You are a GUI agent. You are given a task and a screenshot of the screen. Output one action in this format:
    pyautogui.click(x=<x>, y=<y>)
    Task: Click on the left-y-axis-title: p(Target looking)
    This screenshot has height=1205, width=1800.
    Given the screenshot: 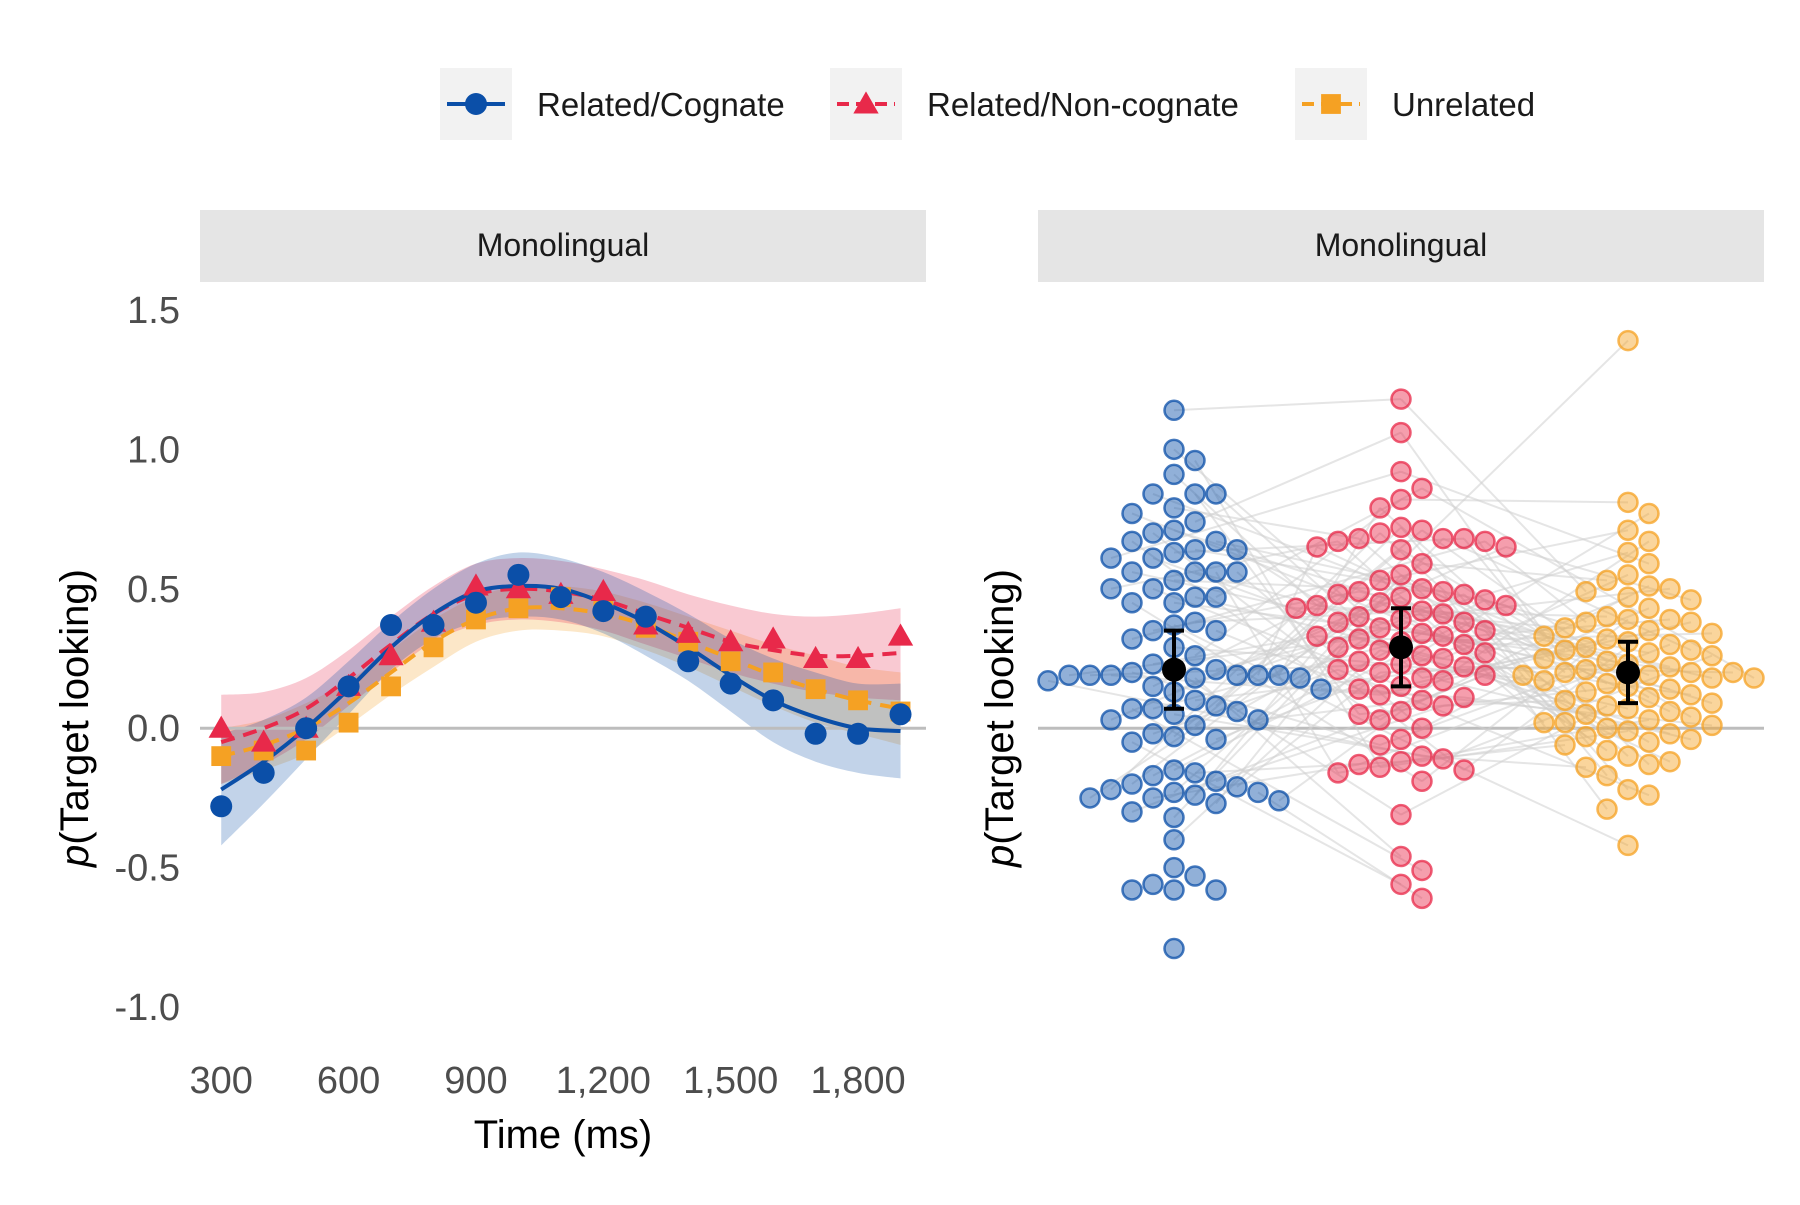 What is the action you would take?
    pyautogui.click(x=75, y=718)
    